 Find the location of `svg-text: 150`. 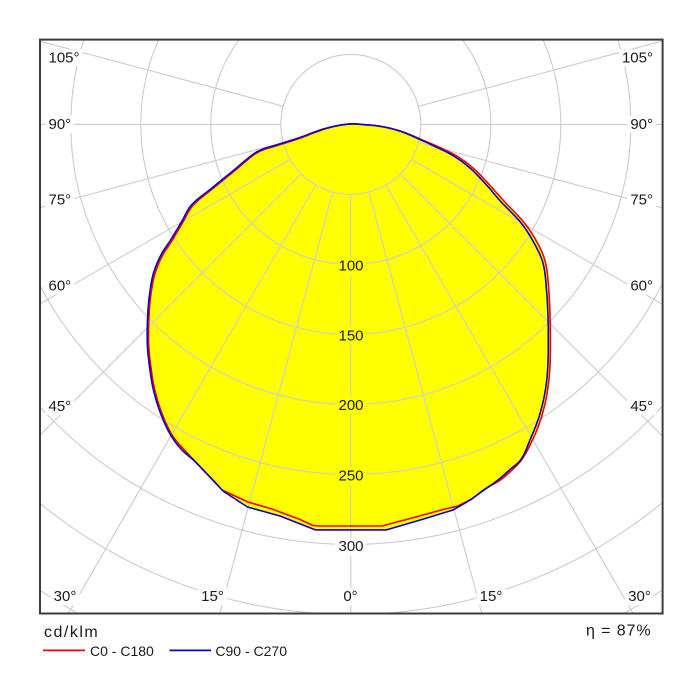

svg-text: 150 is located at coordinates (350, 336).